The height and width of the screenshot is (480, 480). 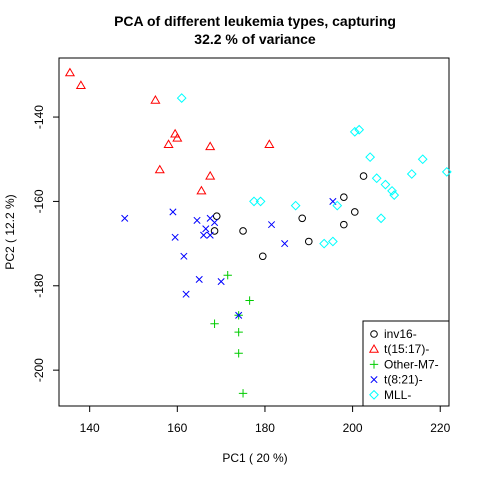 I want to click on legend-label-0: inv16-, so click(x=400, y=334).